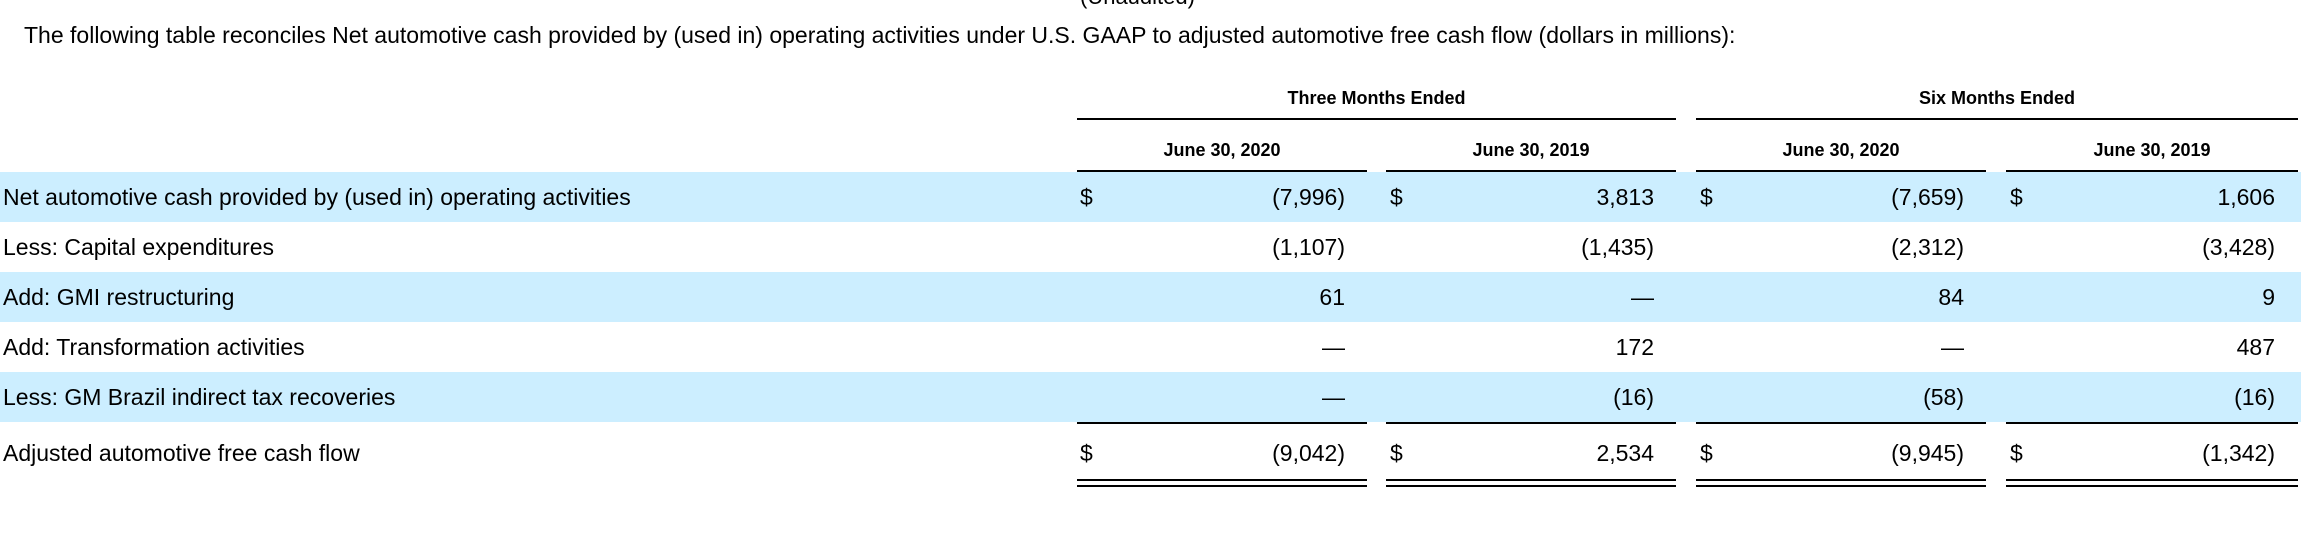 This screenshot has width=2301, height=551. What do you see at coordinates (1137, 5) in the screenshot?
I see `unaudited-label: (Unaudited)` at bounding box center [1137, 5].